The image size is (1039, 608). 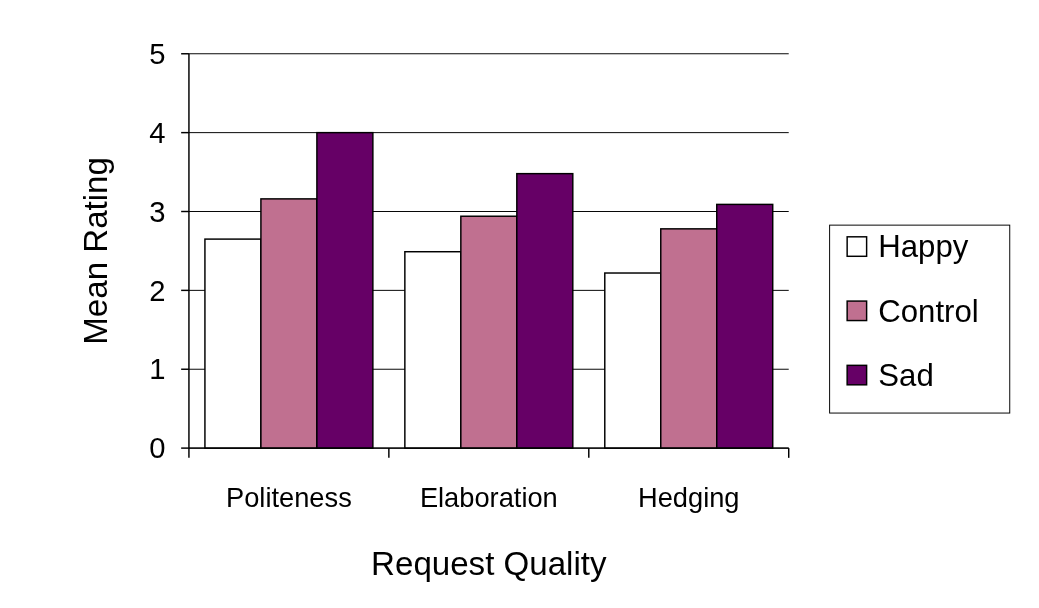 I want to click on legend-label: Sad, so click(x=906, y=375).